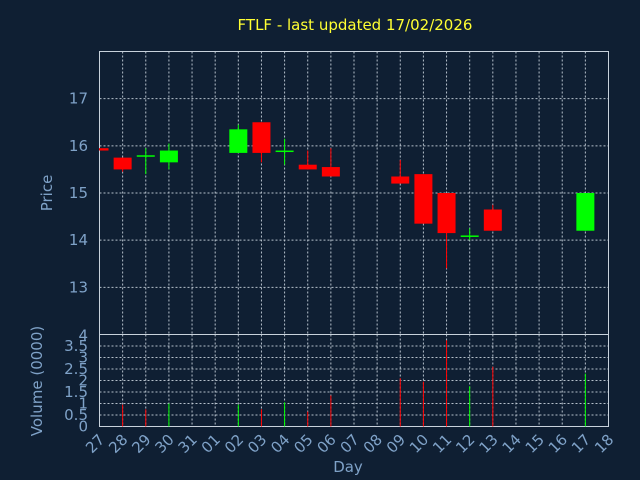 This screenshot has width=640, height=480. Describe the element at coordinates (76, 381) in the screenshot. I see `volume-axis-ticks: 00.511.522.533.54` at that location.